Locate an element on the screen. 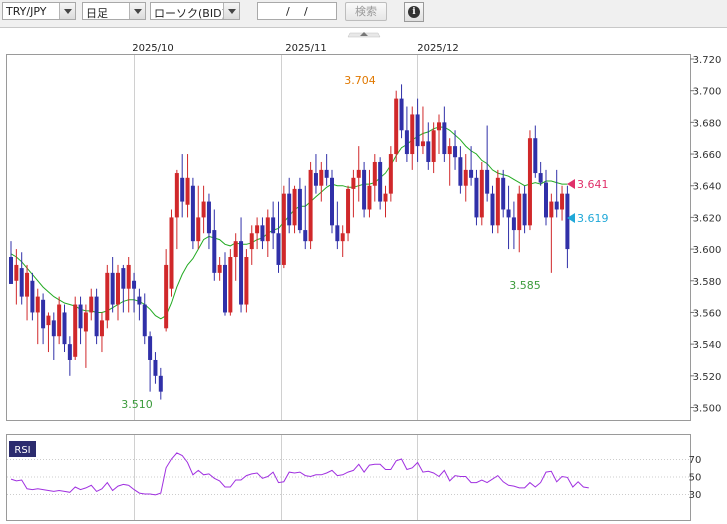 This screenshot has height=524, width=727. rsi-y-axis: 70 50 30 is located at coordinates (695, 478).